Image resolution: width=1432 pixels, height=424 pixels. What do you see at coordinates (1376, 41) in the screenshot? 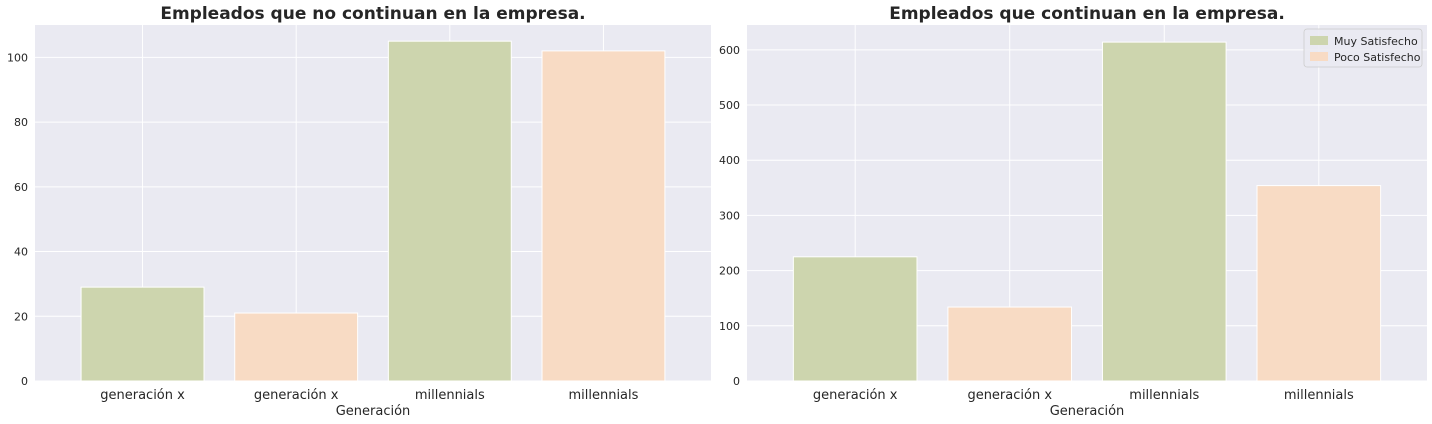
I see `legend-label: Muy Satisfecho` at bounding box center [1376, 41].